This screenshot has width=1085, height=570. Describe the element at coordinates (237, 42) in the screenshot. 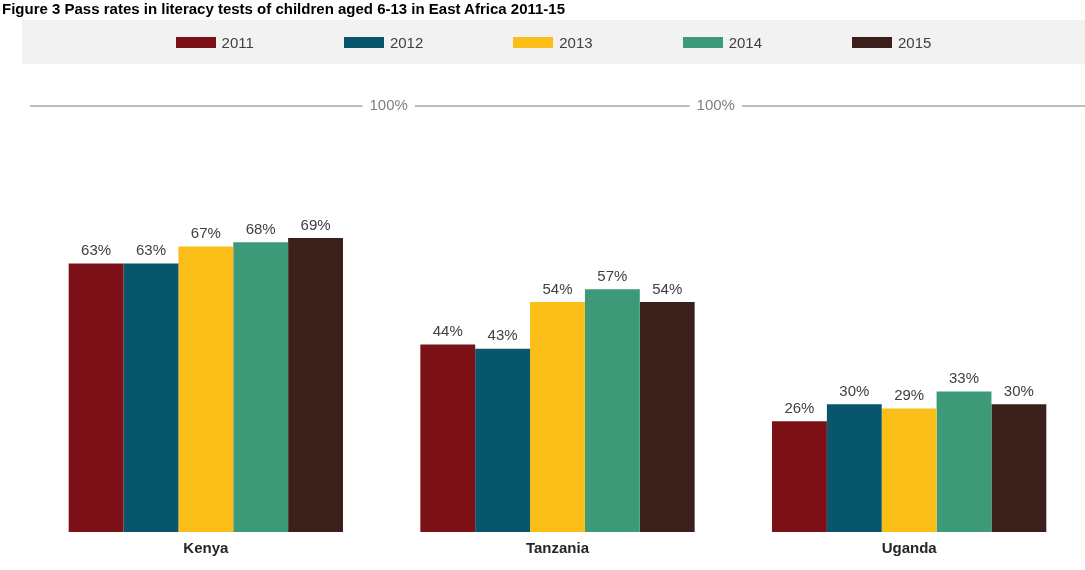

I see `legend-label: 2011` at that location.